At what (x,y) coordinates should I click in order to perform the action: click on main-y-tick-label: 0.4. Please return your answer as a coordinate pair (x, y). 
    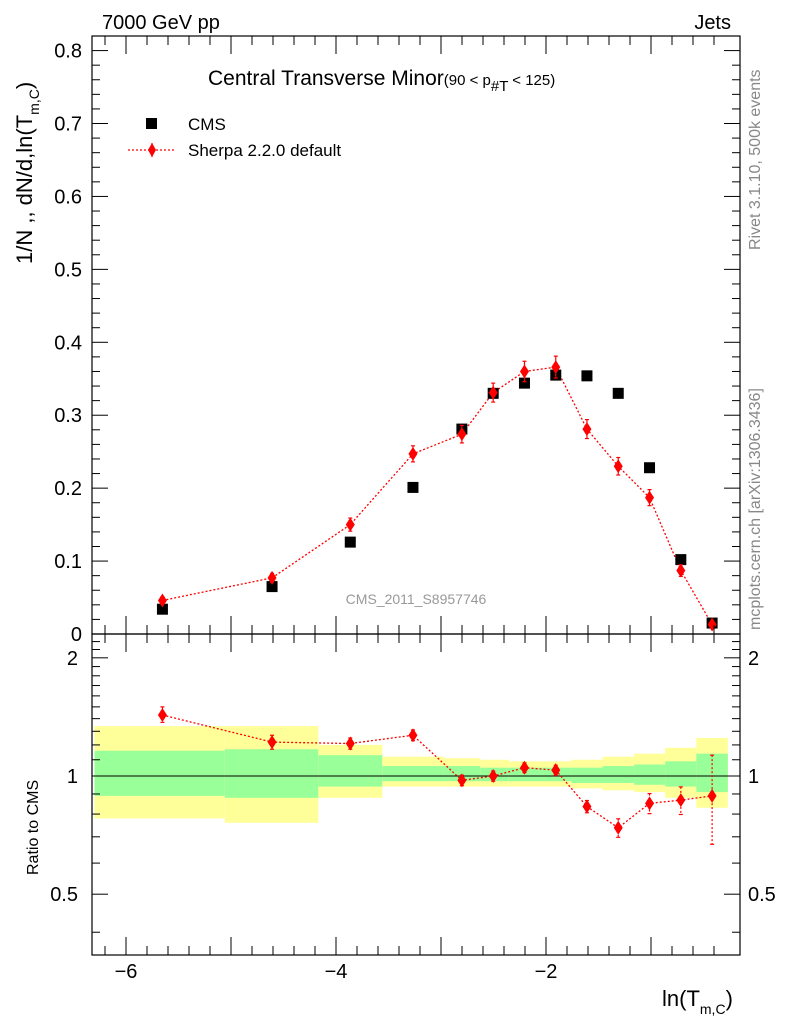
    Looking at the image, I should click on (68, 343).